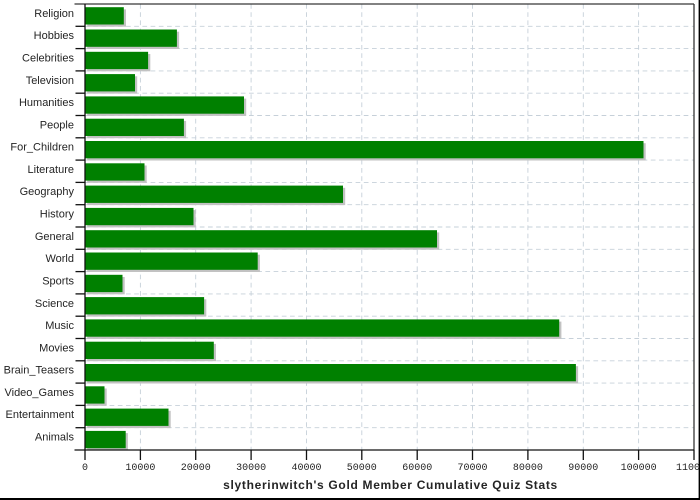 The height and width of the screenshot is (500, 700). I want to click on svg-text: Geography, so click(47, 192).